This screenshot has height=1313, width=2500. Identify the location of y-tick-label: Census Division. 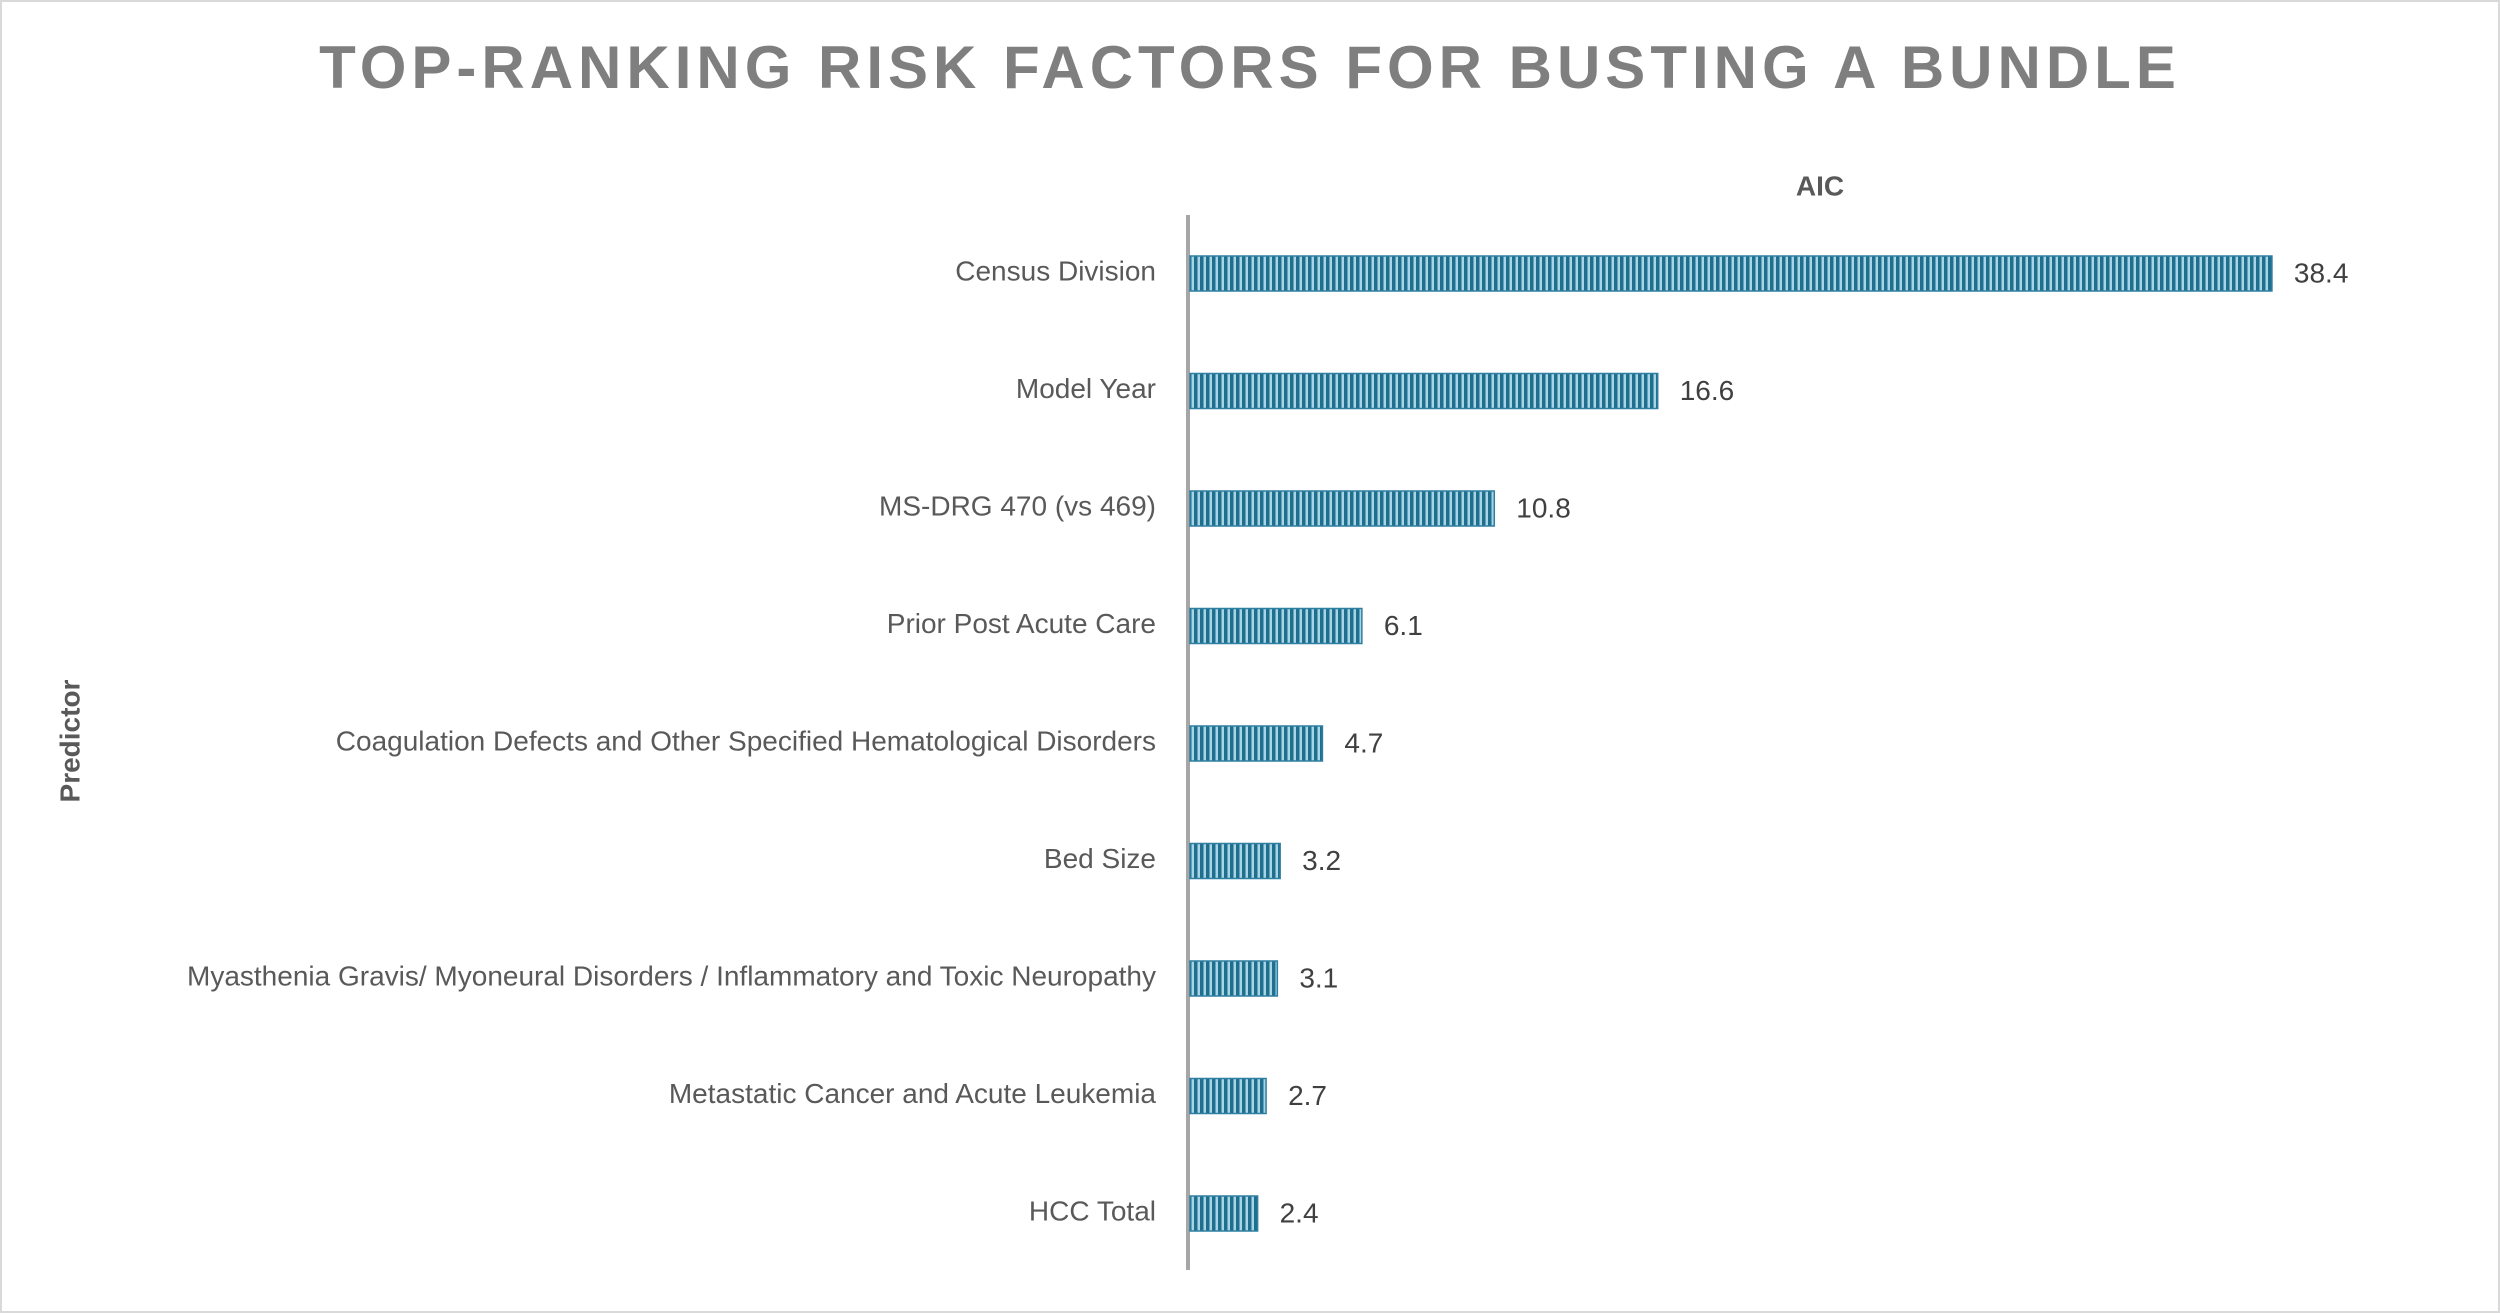
(1055, 270).